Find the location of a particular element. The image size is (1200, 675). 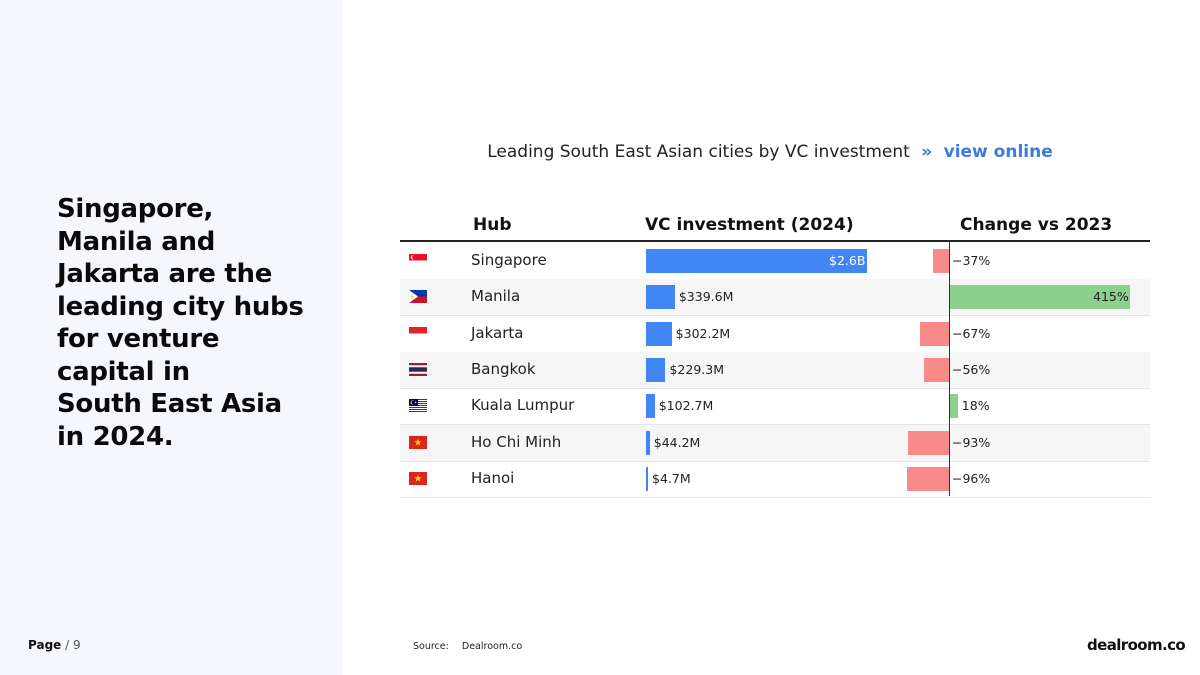

headline-line: Jakarta are the is located at coordinates (165, 274).